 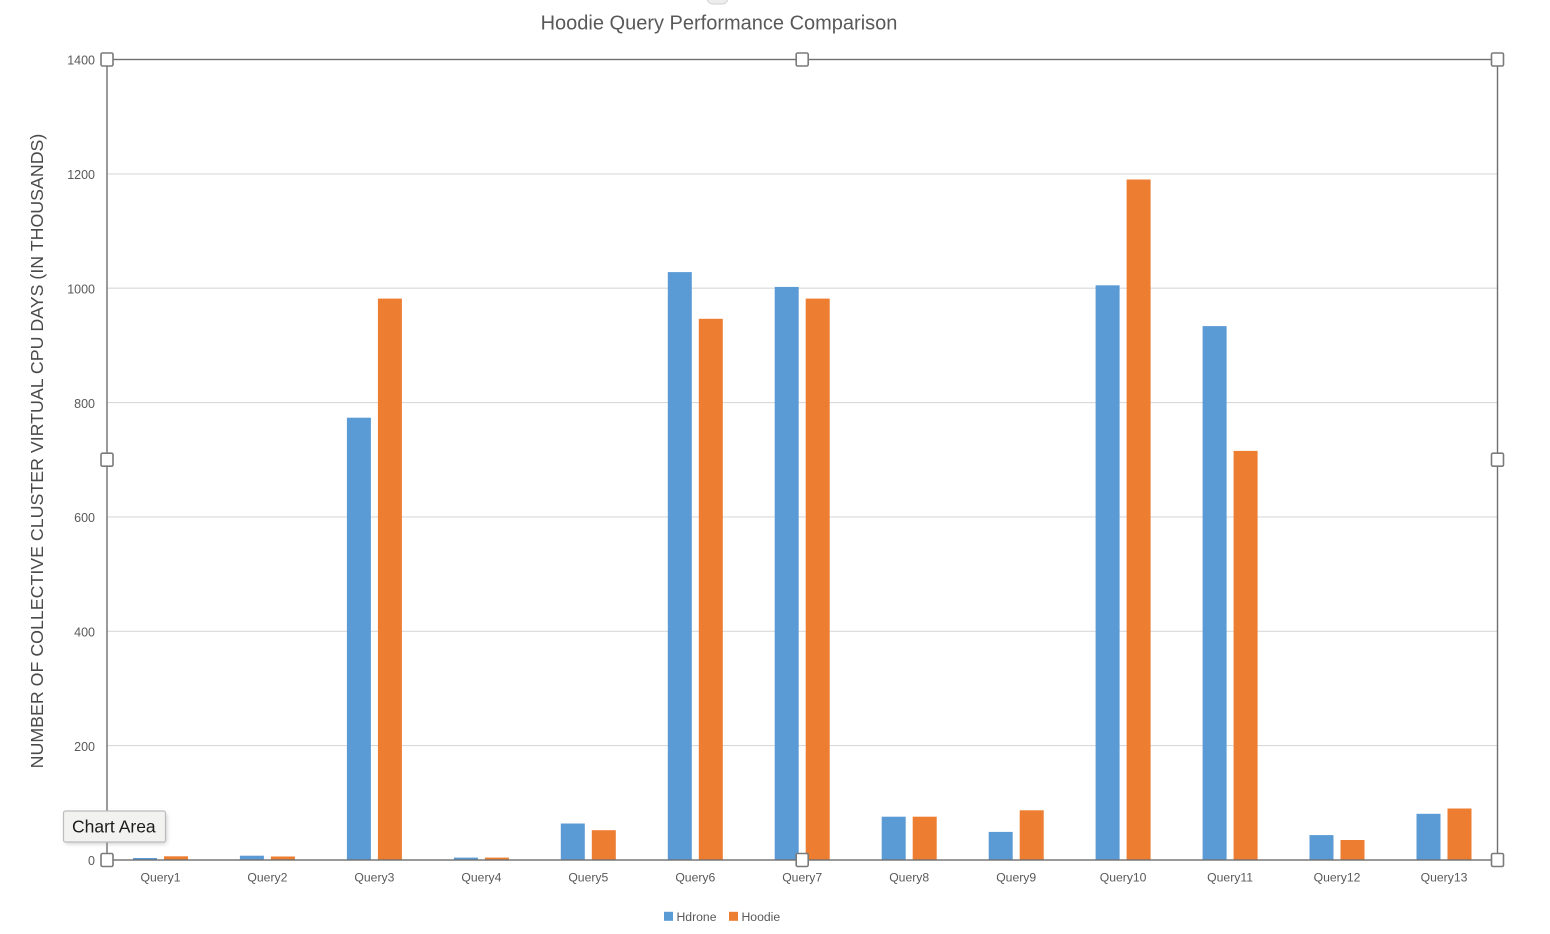 What do you see at coordinates (81, 289) in the screenshot?
I see `svg-text: 1000` at bounding box center [81, 289].